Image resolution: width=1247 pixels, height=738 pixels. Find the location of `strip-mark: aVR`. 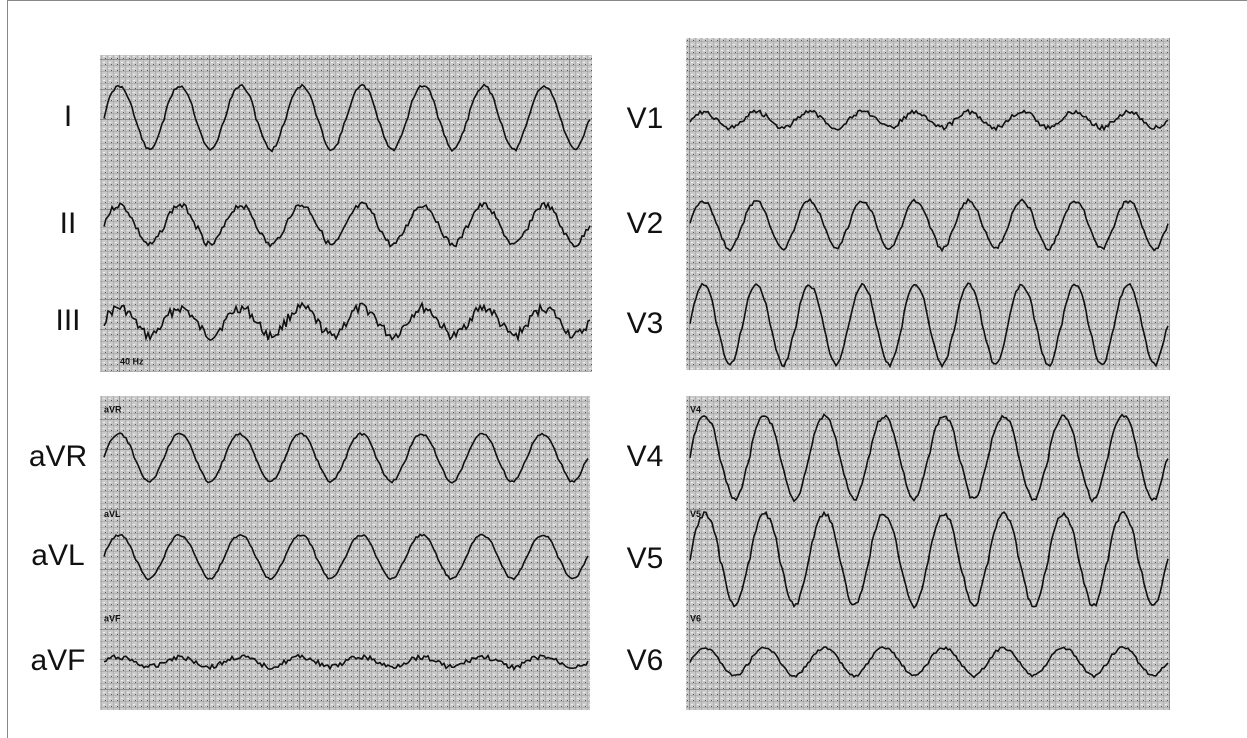

strip-mark: aVR is located at coordinates (113, 409).